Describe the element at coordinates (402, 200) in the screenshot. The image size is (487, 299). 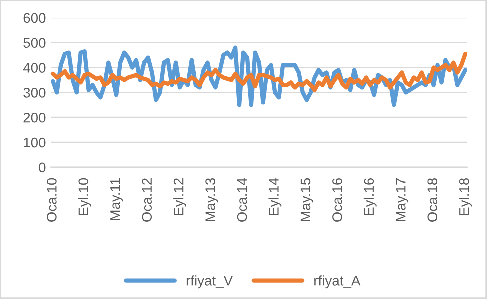
I see `x-tick-label: May.17` at that location.